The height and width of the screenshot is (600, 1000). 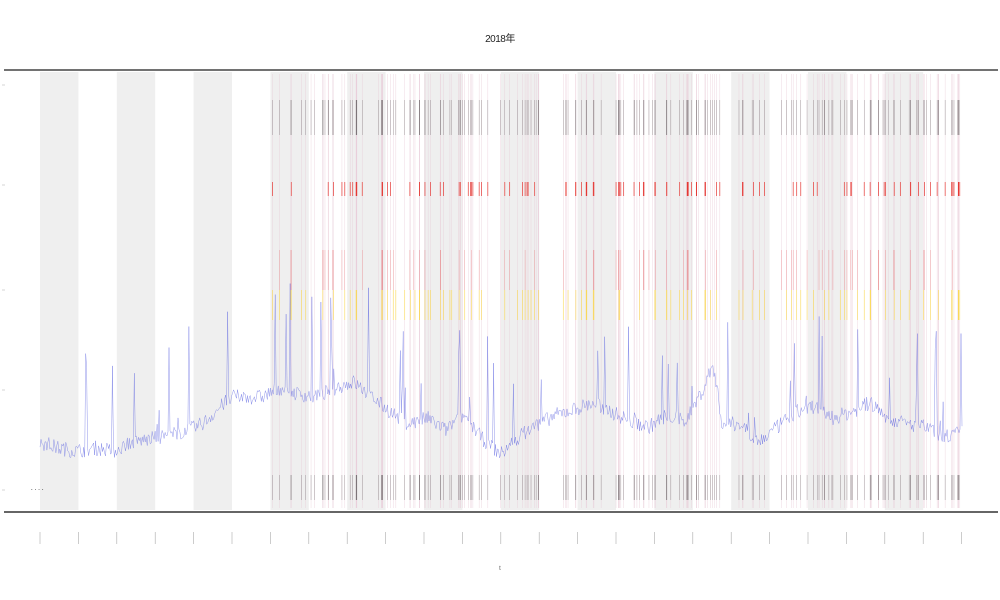 I want to click on x-ticks, so click(x=500, y=538).